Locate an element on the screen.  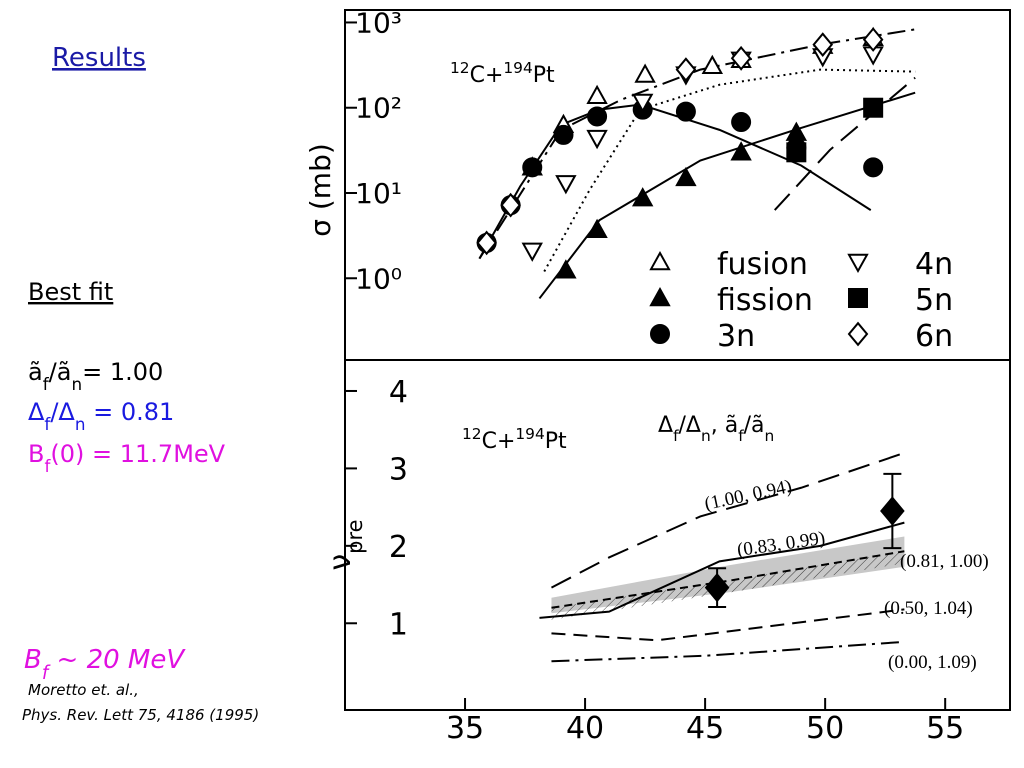
delta-ratio-part: /Δ is located at coordinates (62, 412).